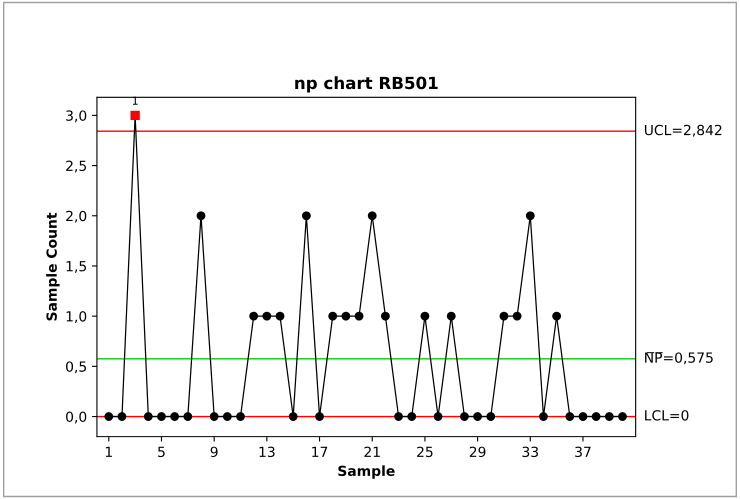 This screenshot has width=740, height=499. I want to click on x-tick-label: 37, so click(583, 452).